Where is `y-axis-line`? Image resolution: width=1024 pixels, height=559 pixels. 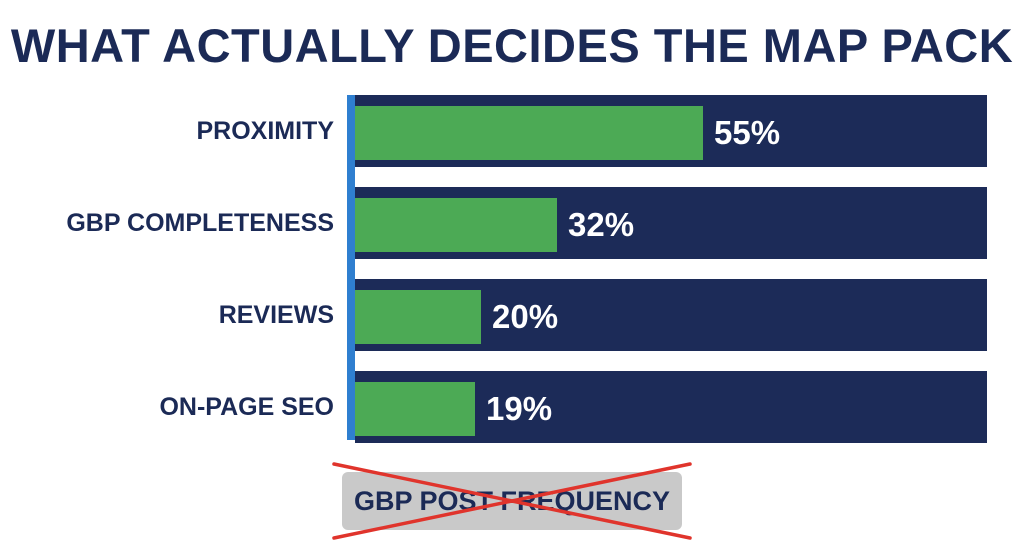 y-axis-line is located at coordinates (351, 267).